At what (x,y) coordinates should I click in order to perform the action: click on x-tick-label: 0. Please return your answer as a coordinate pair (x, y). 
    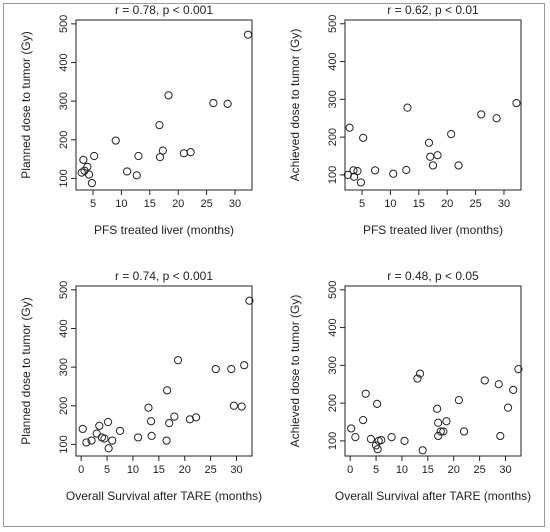
    Looking at the image, I should click on (81, 470).